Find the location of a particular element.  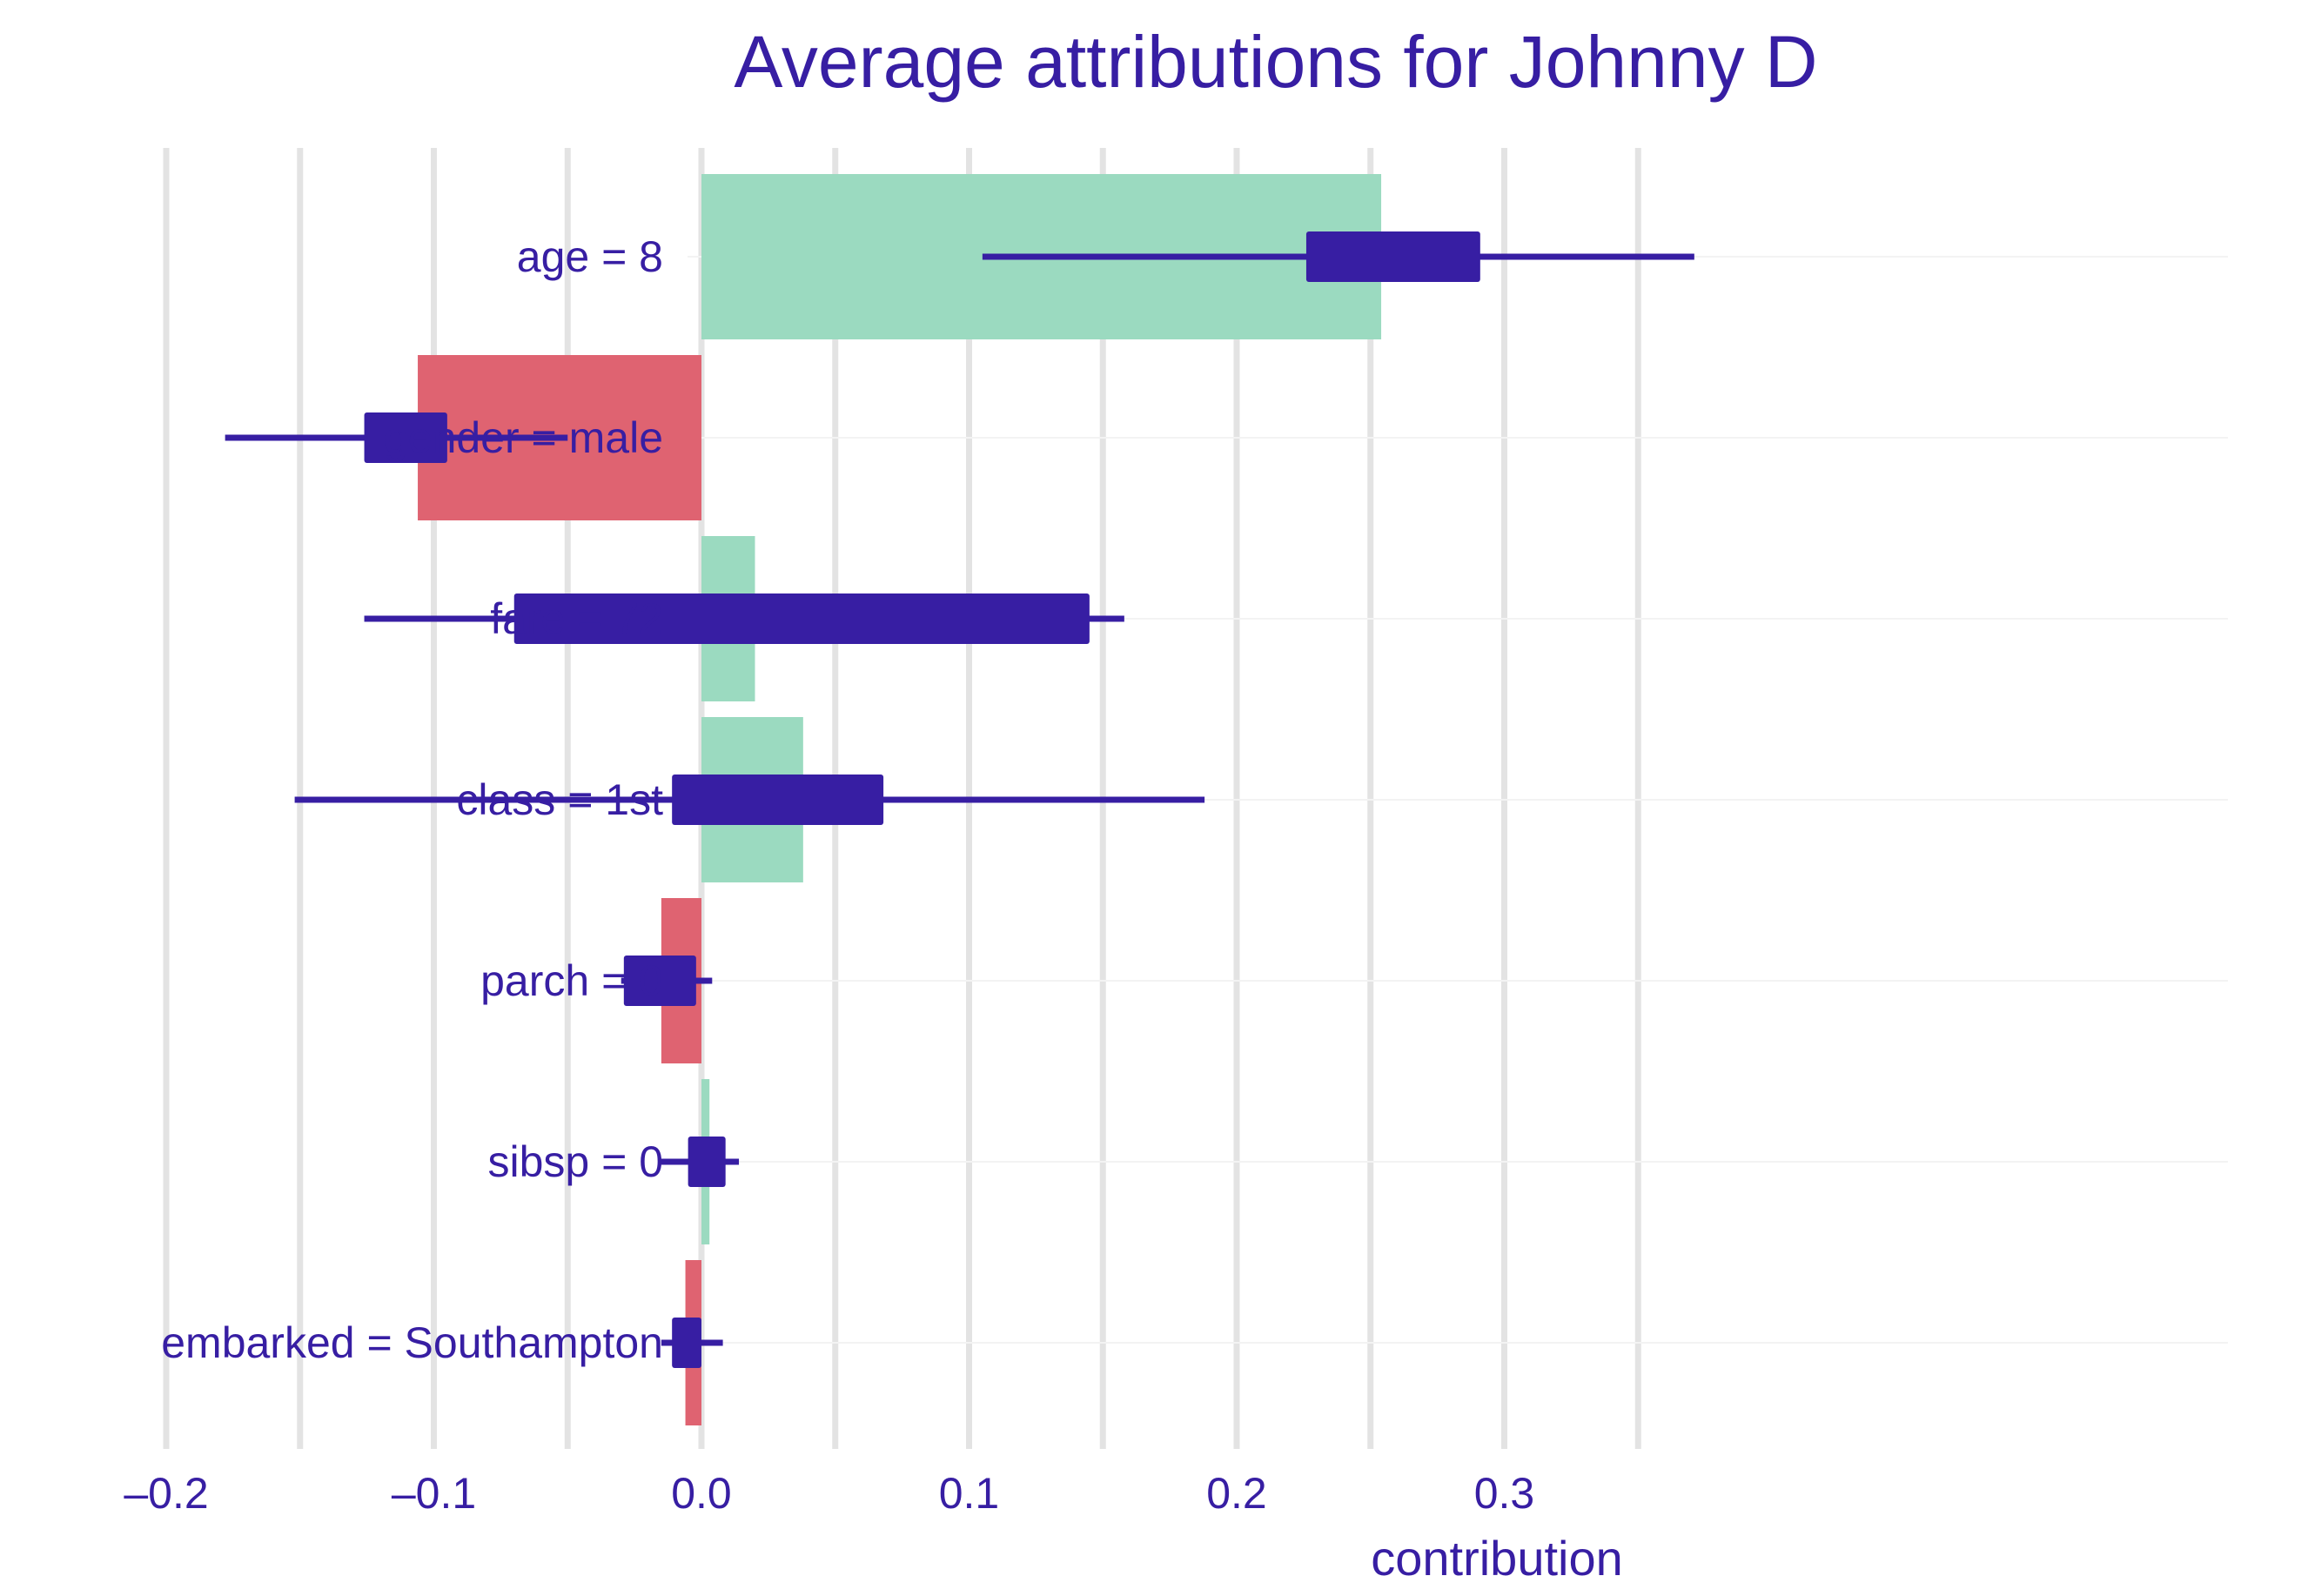

x-tick-label: –0.1 is located at coordinates (434, 1493).